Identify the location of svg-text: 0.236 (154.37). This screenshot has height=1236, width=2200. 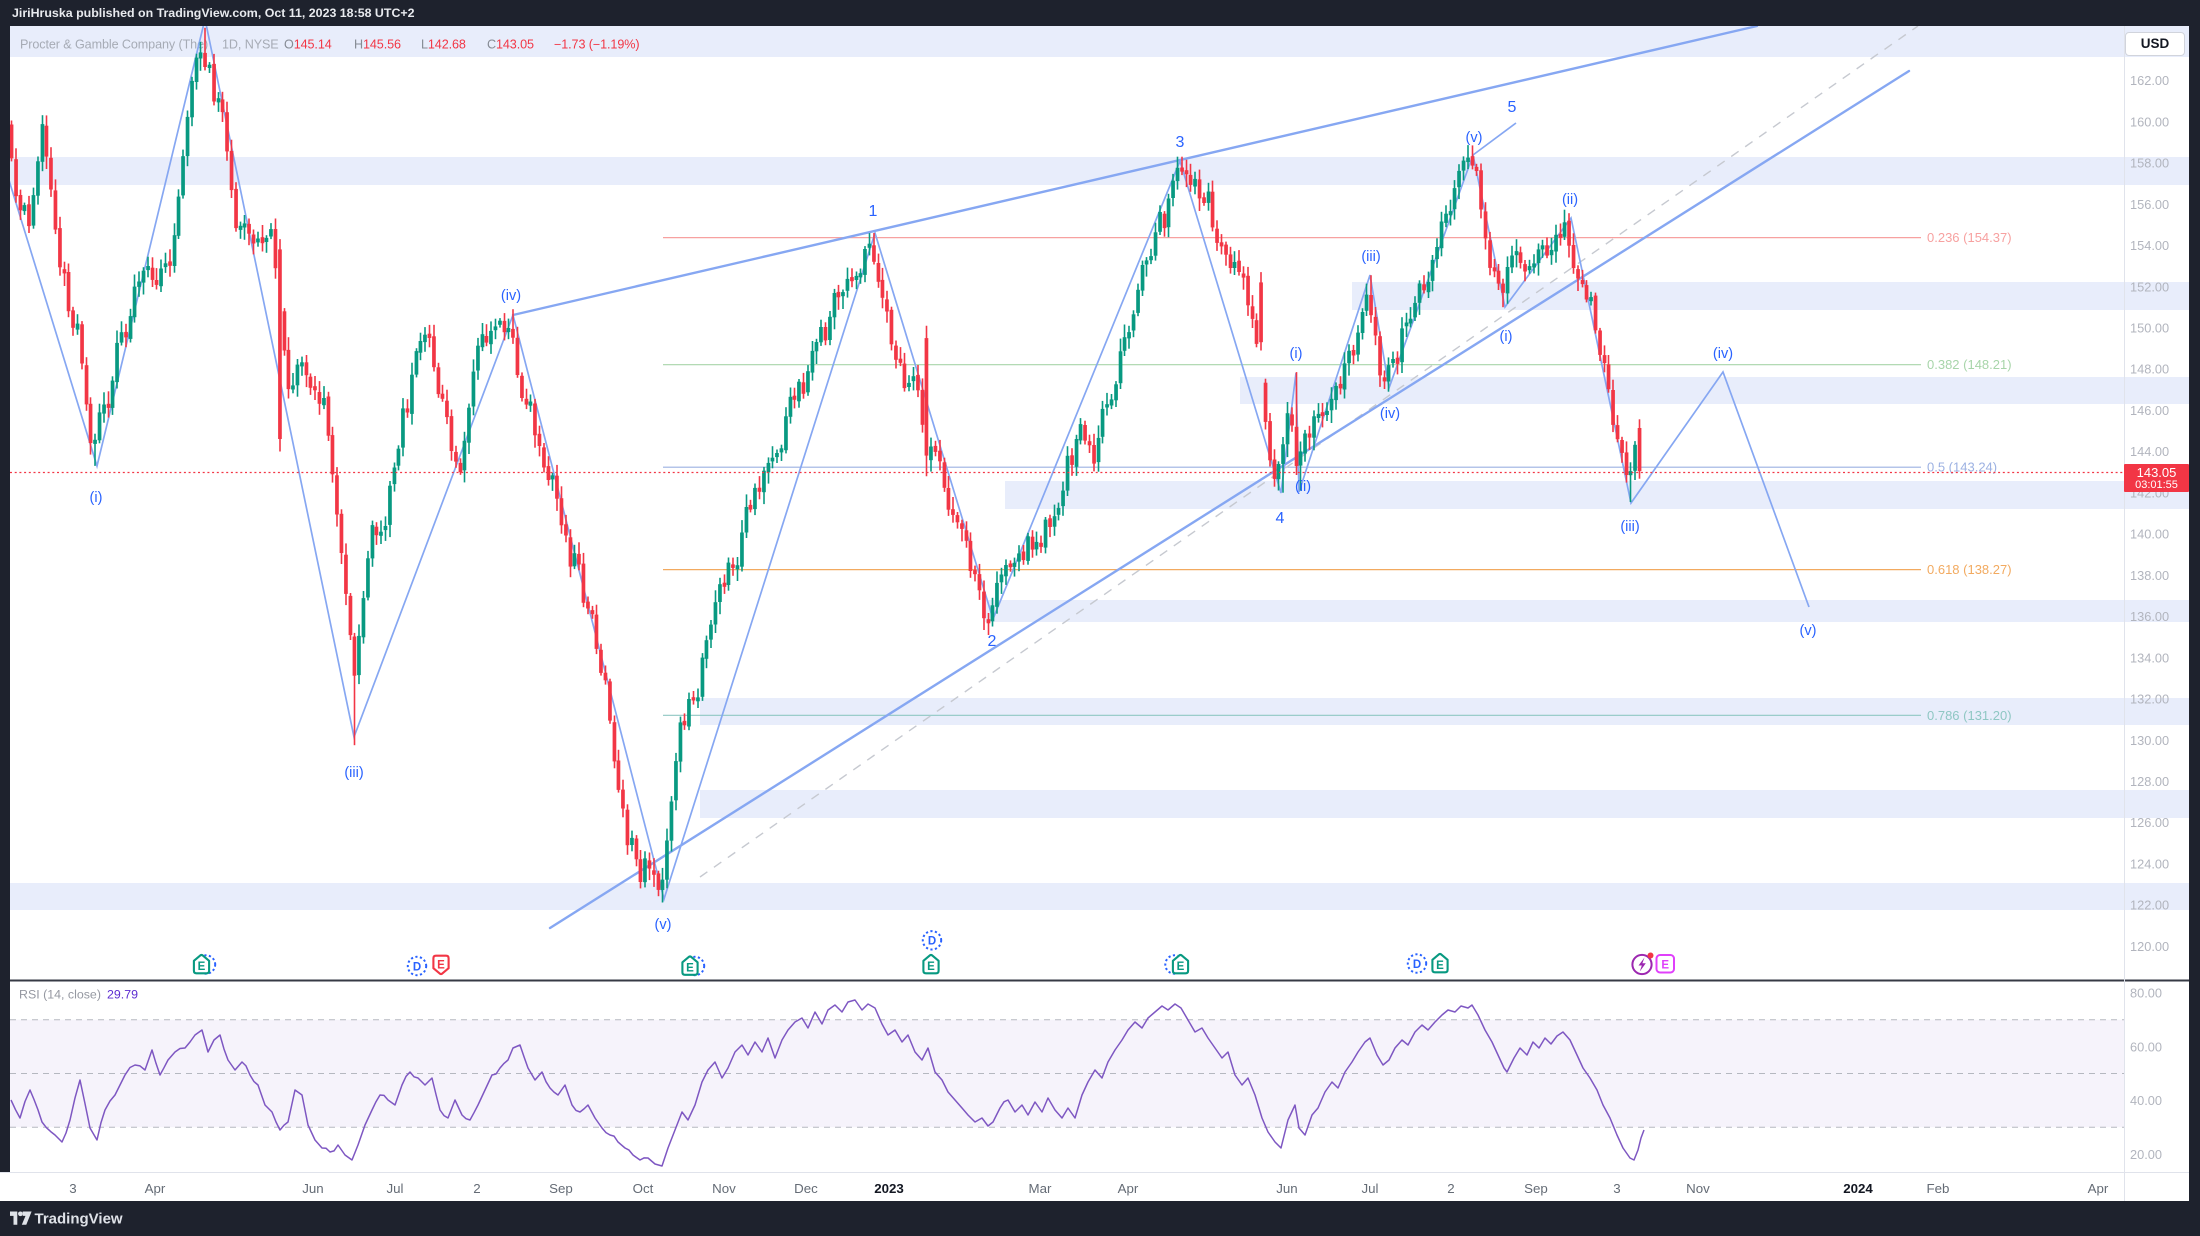
(1969, 237).